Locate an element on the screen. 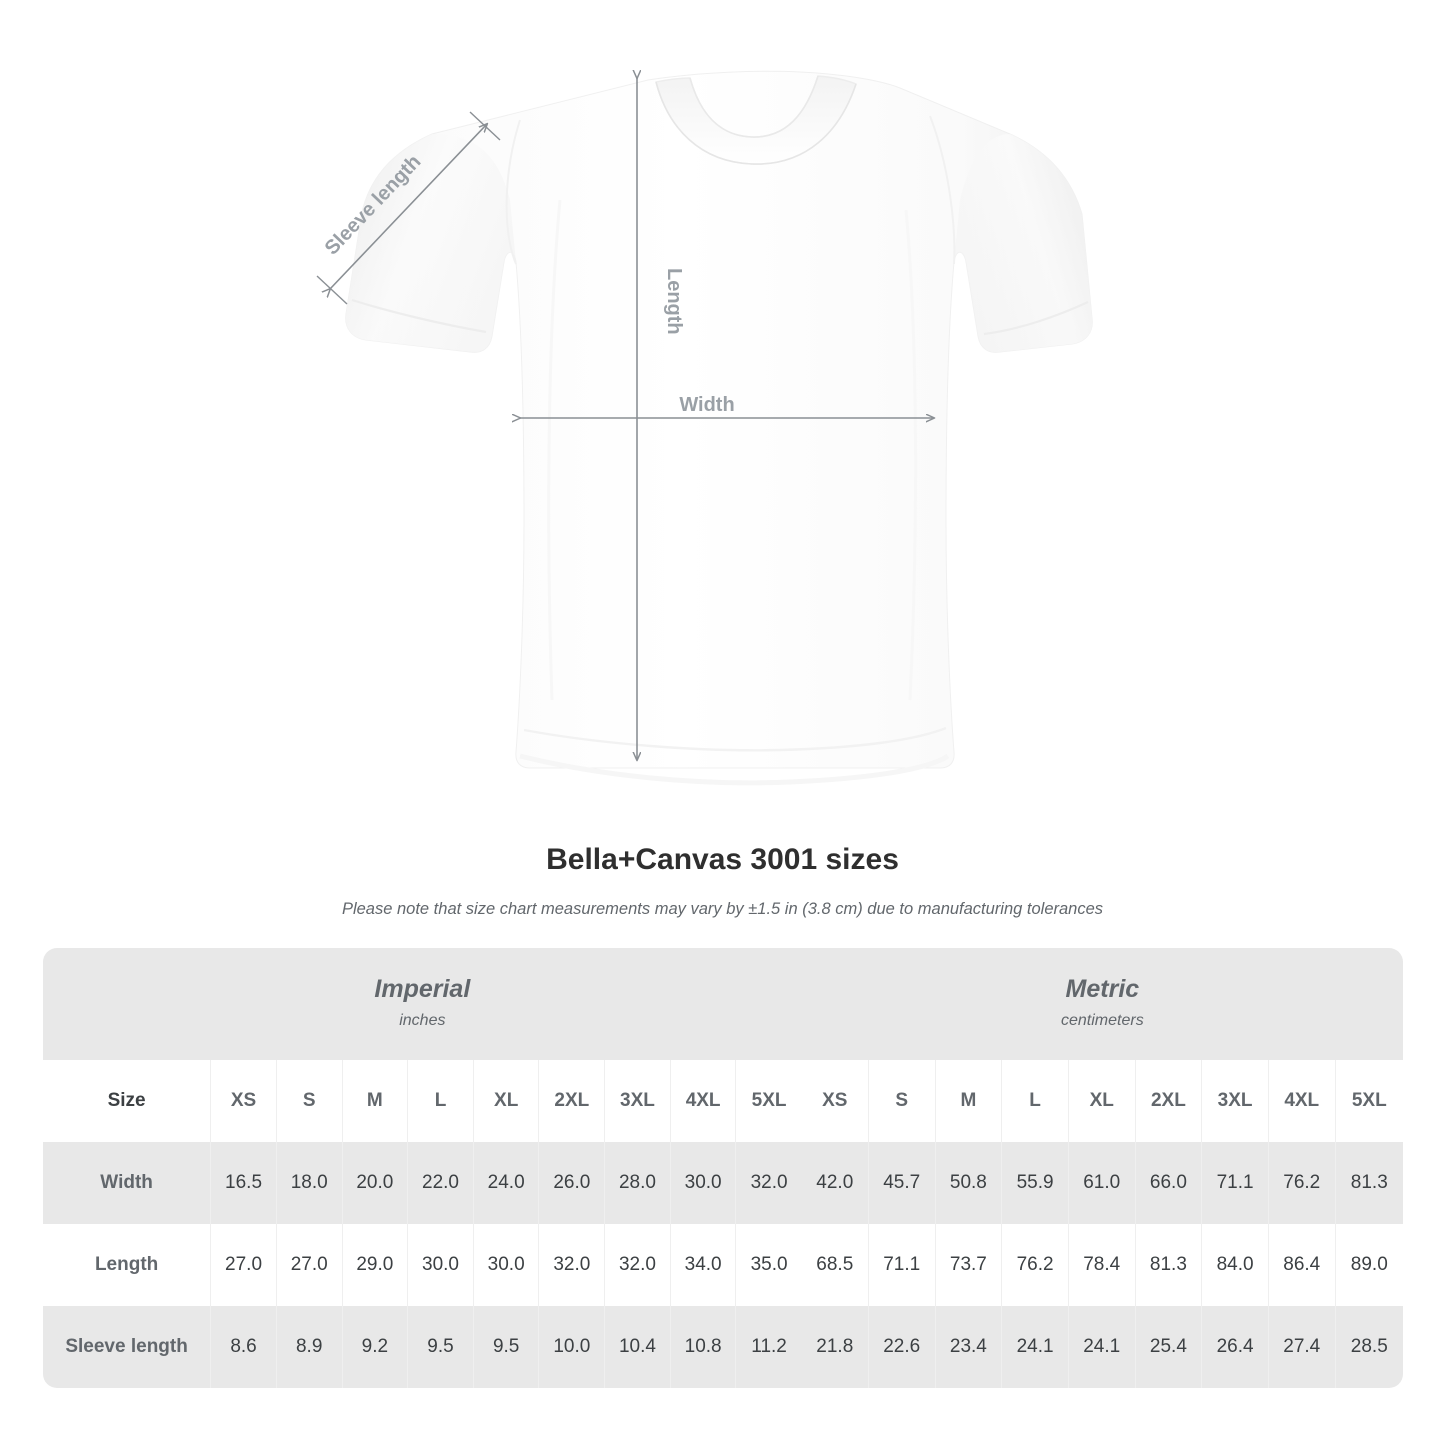 The image size is (1445, 1445). cell-width-imperial-l: 22.0 is located at coordinates (440, 1183).